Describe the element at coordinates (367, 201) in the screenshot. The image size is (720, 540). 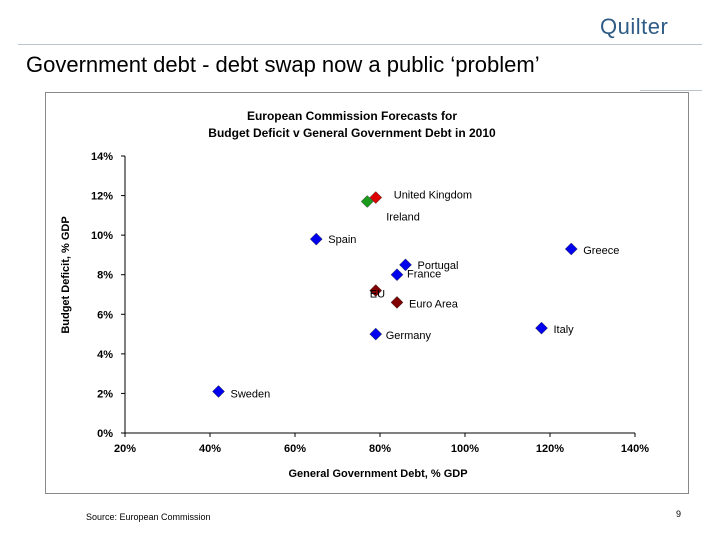
I see `data-point-ireland` at that location.